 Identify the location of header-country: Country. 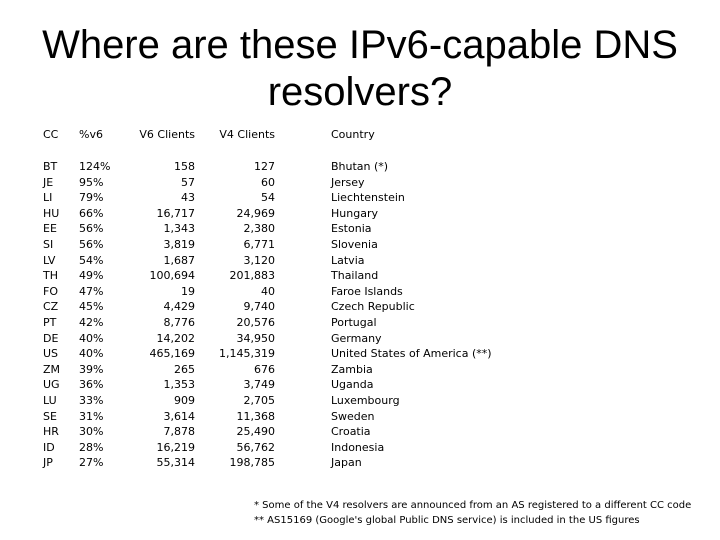
(353, 134).